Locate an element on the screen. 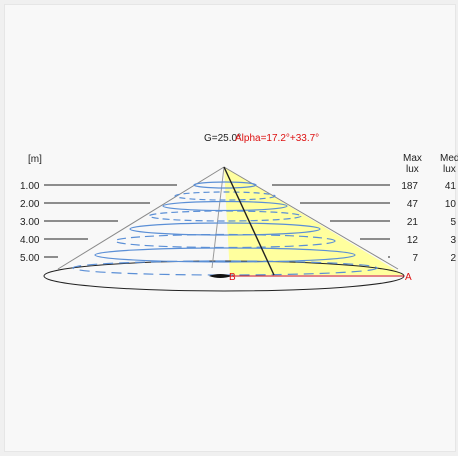 This screenshot has height=456, width=458. g-angle-label: G=25.0° is located at coordinates (222, 138).